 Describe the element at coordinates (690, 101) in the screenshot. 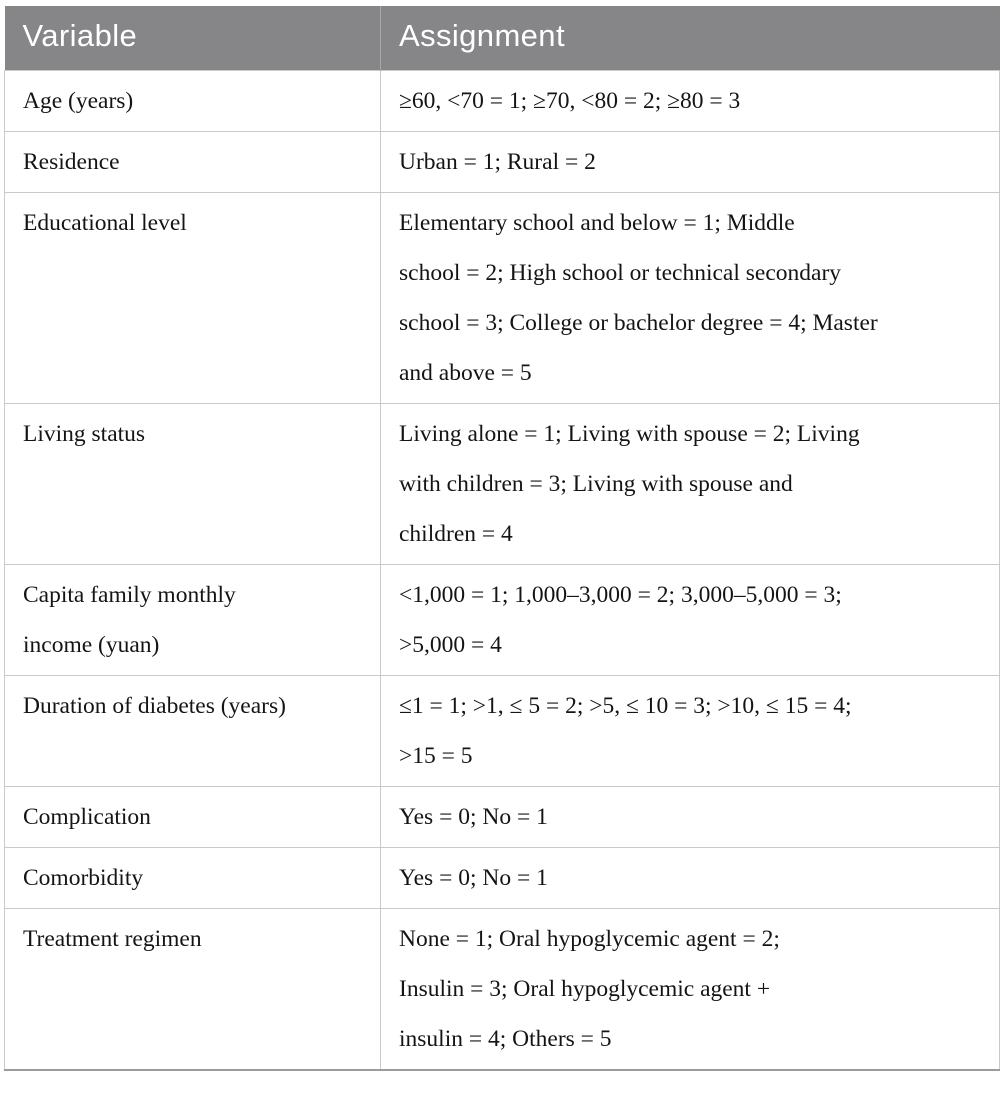

I see `assignment-cell: ≥60, <70 = 1; ≥70, <80 = 2; ≥80 = 3` at that location.